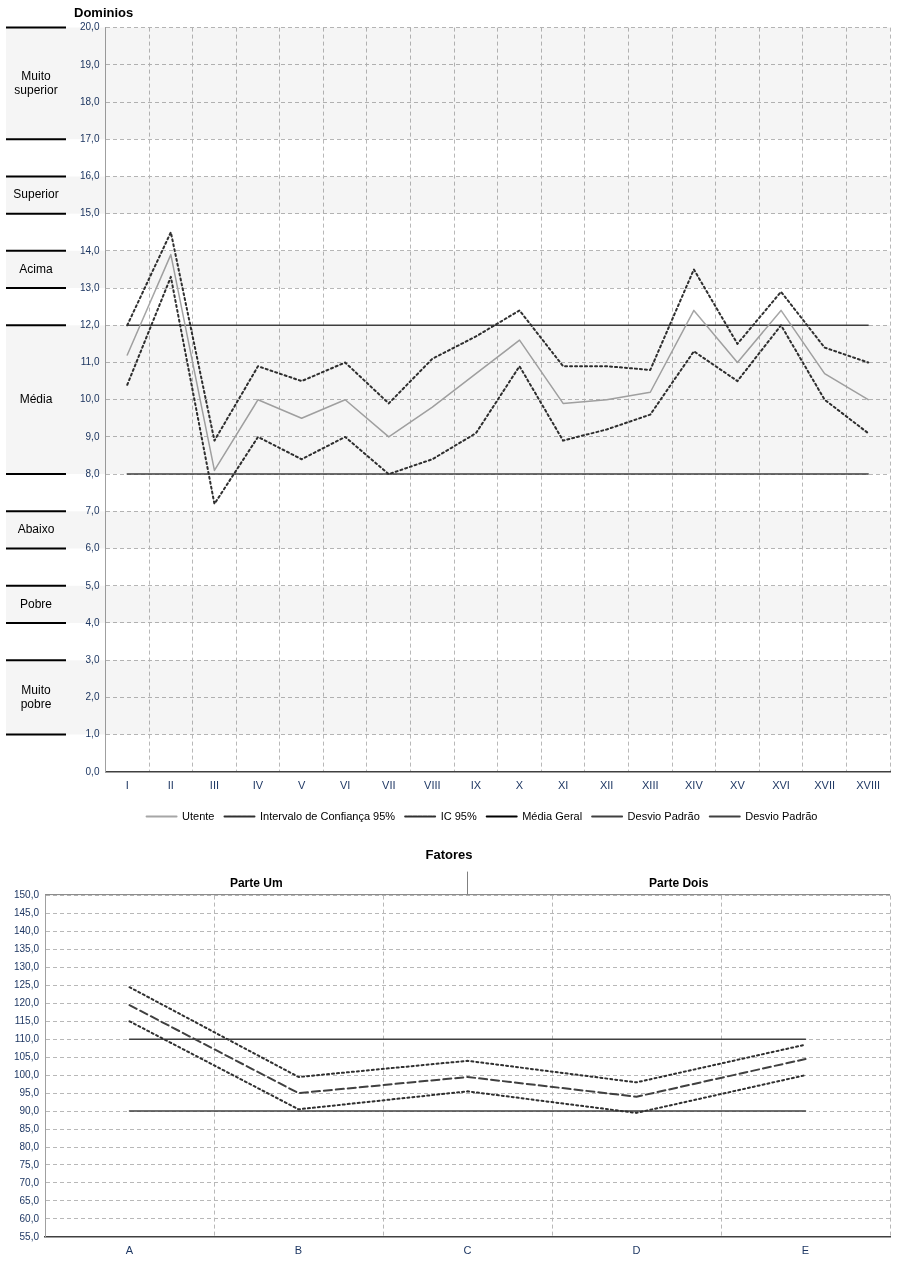 The image size is (904, 1273). What do you see at coordinates (89, 27) in the screenshot?
I see `y-tick-label: 20,0` at bounding box center [89, 27].